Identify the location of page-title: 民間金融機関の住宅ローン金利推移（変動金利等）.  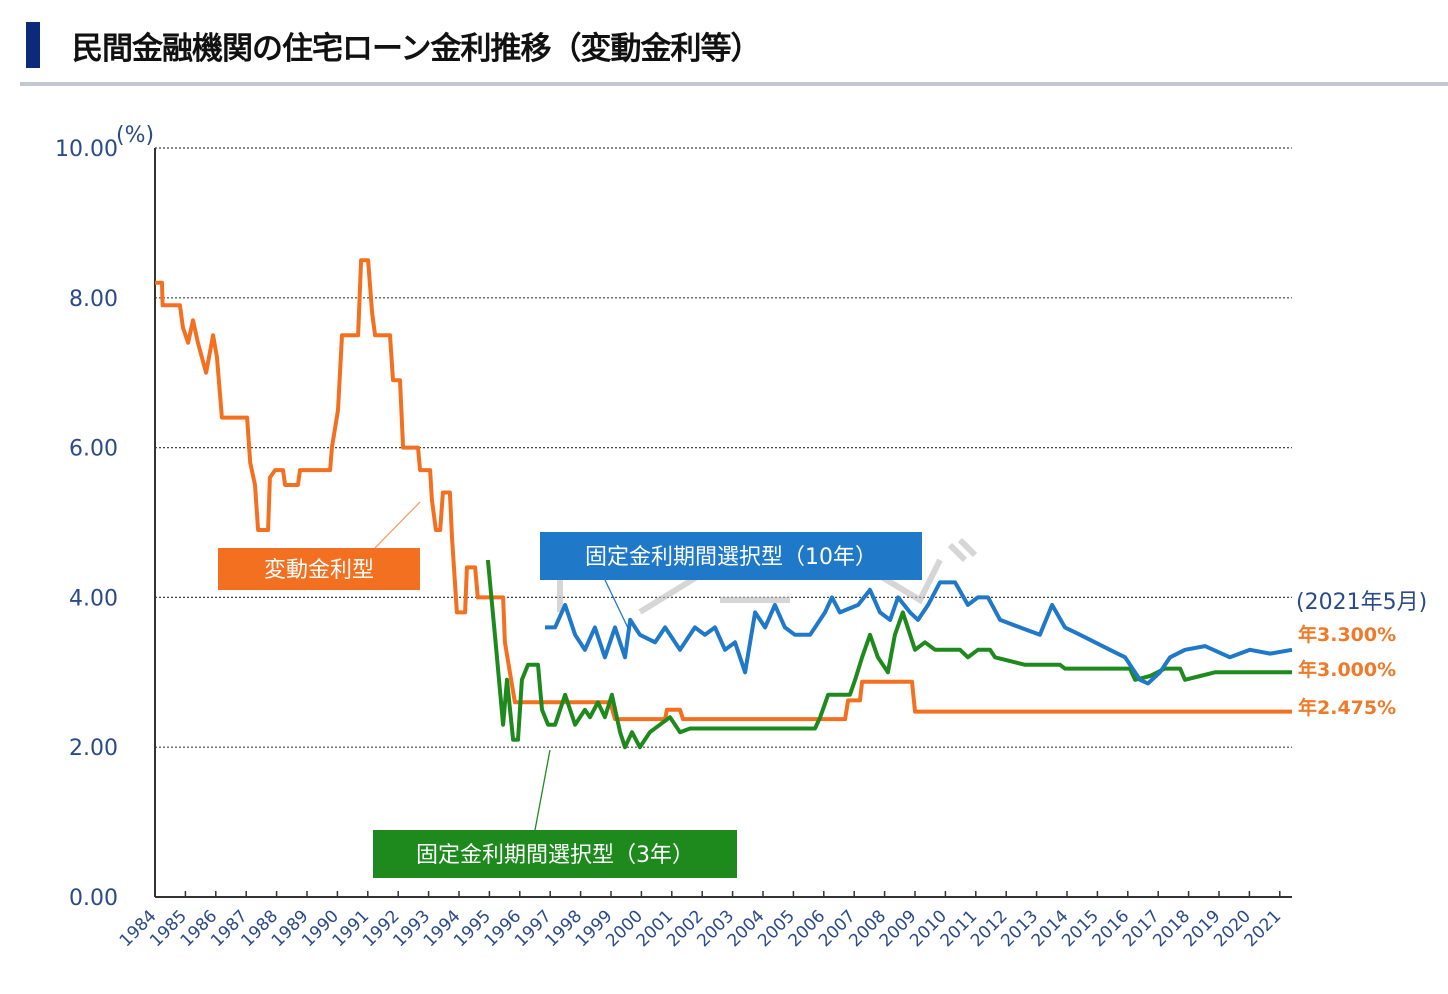
(416, 48).